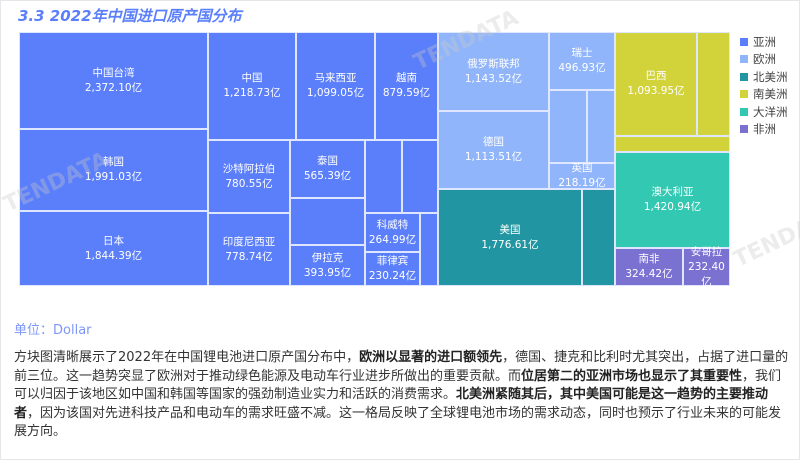  What do you see at coordinates (113, 248) in the screenshot?
I see `treemap-cell: 日本 1,844.39亿` at bounding box center [113, 248].